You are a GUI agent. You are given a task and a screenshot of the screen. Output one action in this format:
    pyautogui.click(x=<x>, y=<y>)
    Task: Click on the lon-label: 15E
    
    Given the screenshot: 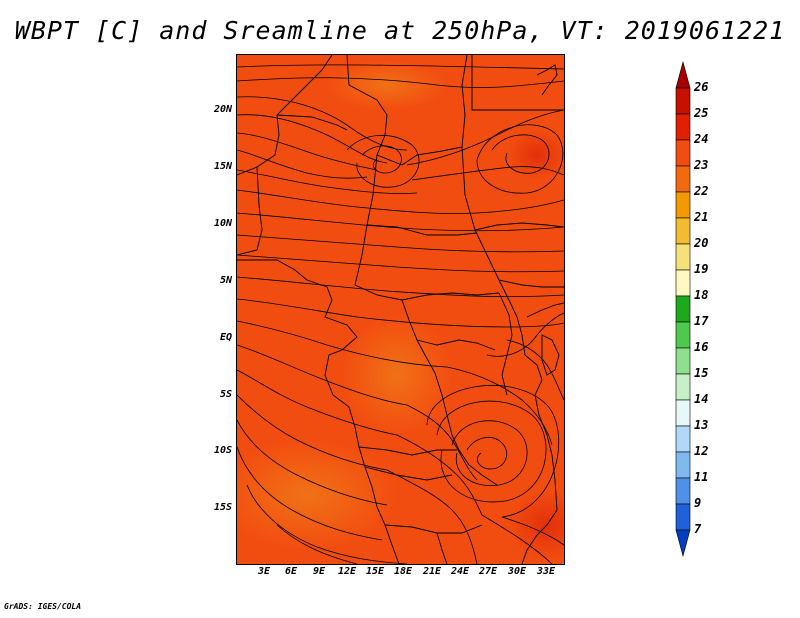 What is the action you would take?
    pyautogui.click(x=375, y=571)
    